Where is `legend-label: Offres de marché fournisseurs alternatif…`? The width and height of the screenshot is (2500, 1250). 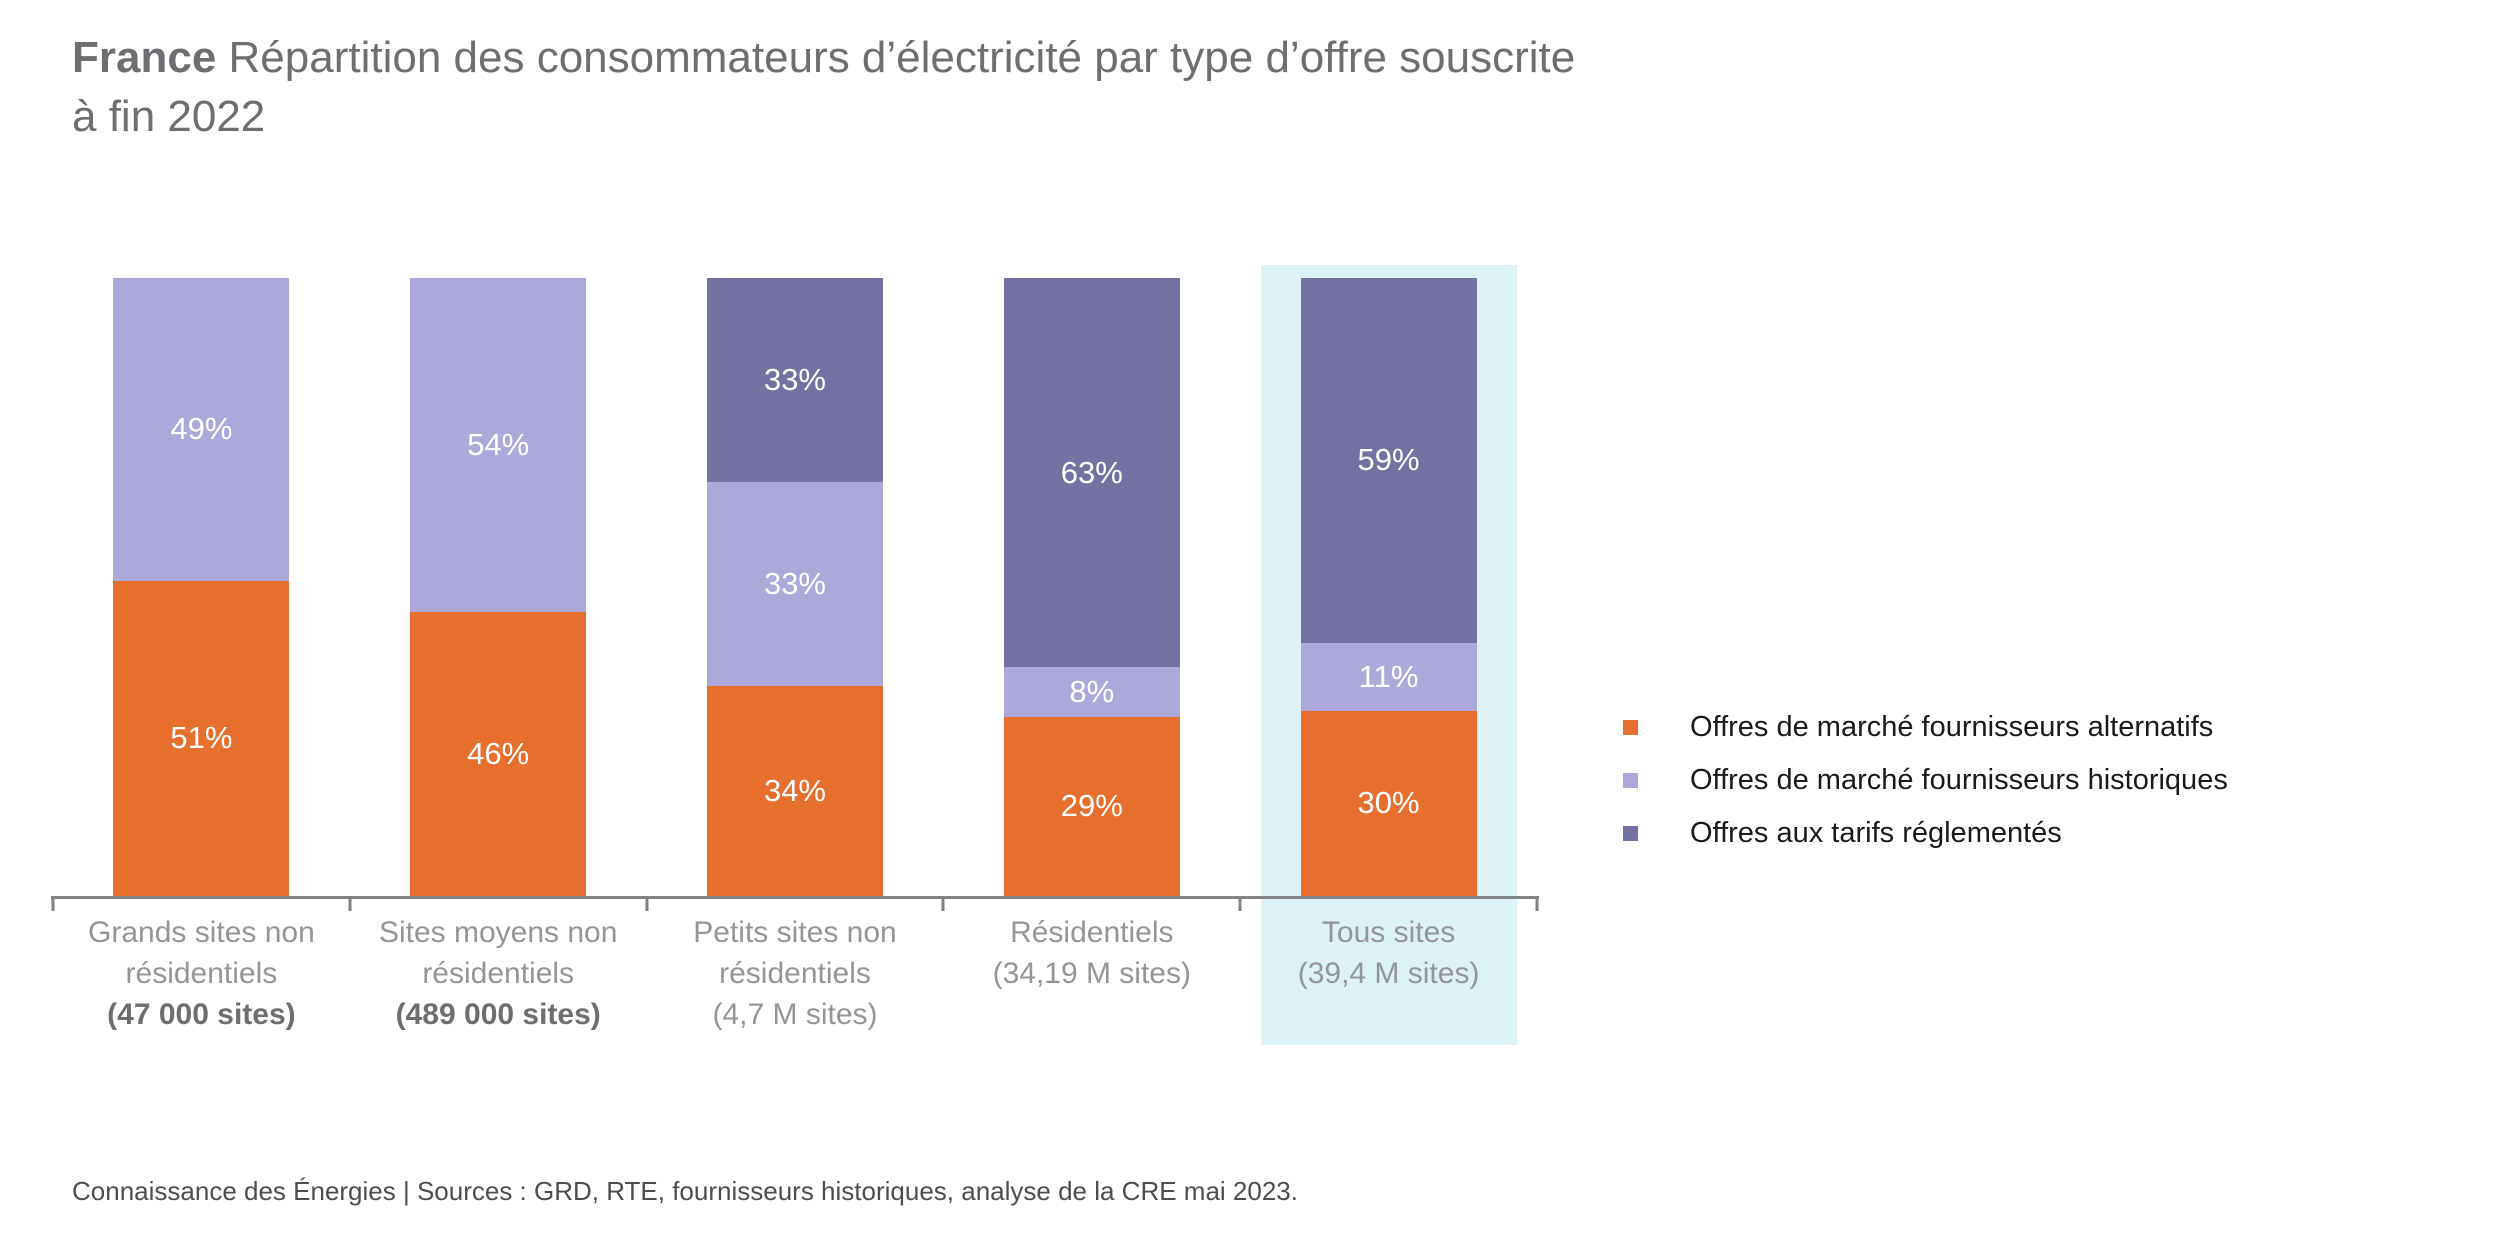
legend-label: Offres de marché fournisseurs alternatif… is located at coordinates (1952, 727).